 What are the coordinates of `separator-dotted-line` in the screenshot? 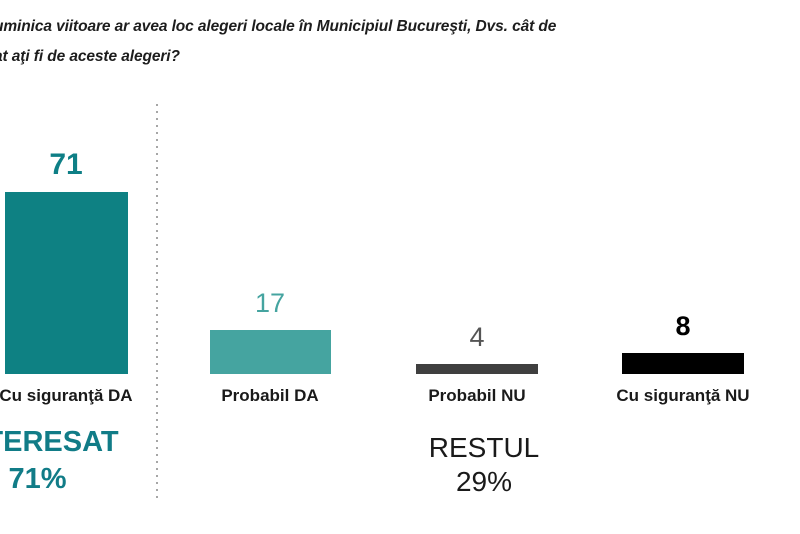 It's located at (157, 303).